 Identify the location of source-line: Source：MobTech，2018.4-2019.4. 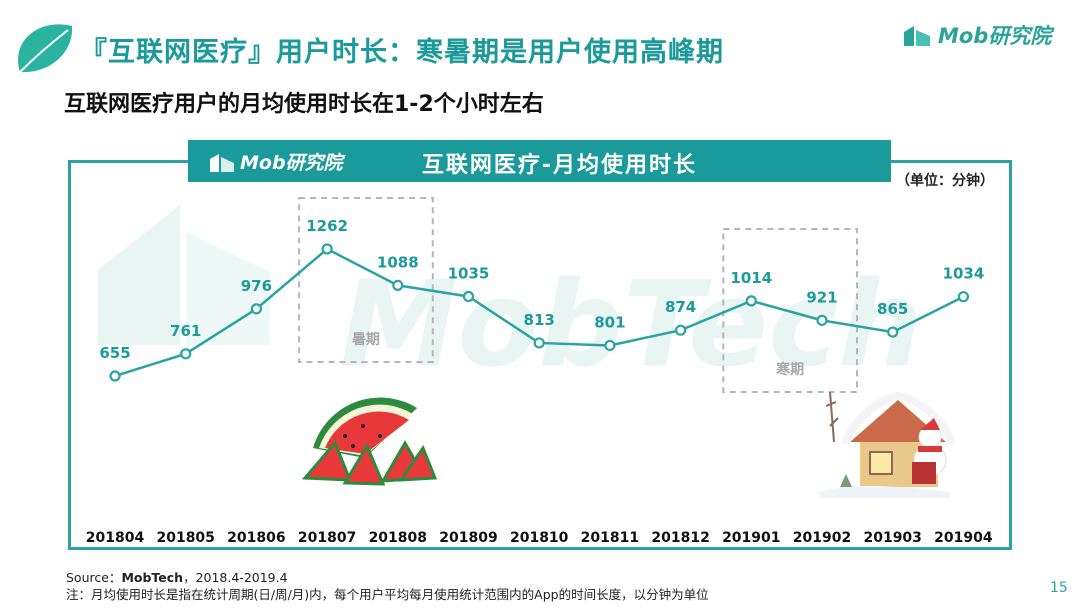
(177, 576).